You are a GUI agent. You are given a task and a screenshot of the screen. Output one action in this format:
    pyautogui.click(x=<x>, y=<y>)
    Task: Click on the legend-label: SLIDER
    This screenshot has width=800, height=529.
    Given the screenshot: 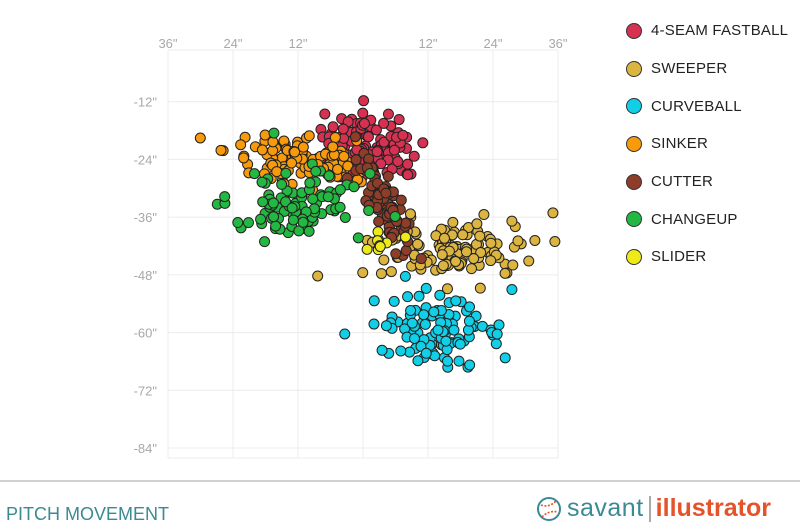 What is the action you would take?
    pyautogui.click(x=679, y=257)
    